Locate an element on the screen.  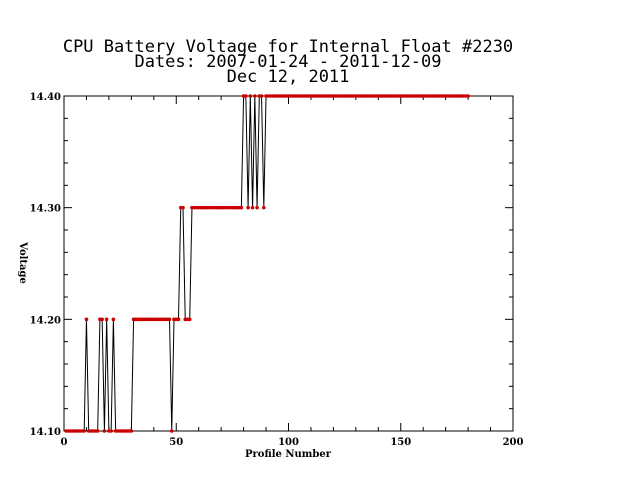
x-tick-label: 100 is located at coordinates (288, 442).